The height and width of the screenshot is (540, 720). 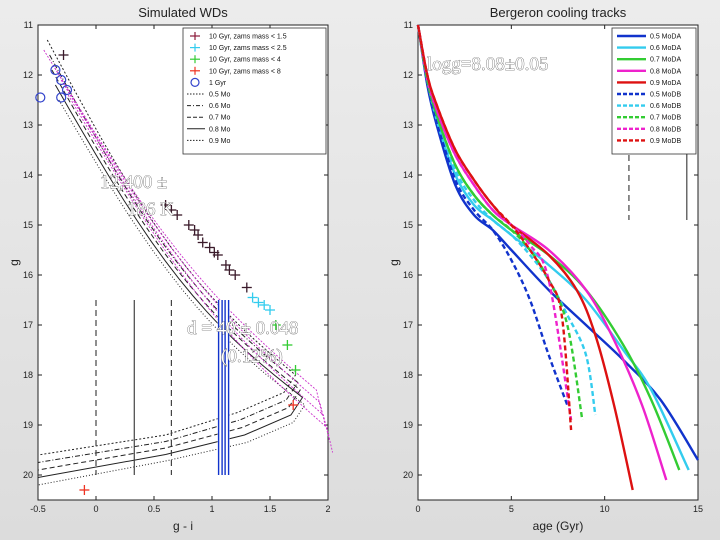 I want to click on annotation-line: 12,400 ±, so click(x=133, y=182).